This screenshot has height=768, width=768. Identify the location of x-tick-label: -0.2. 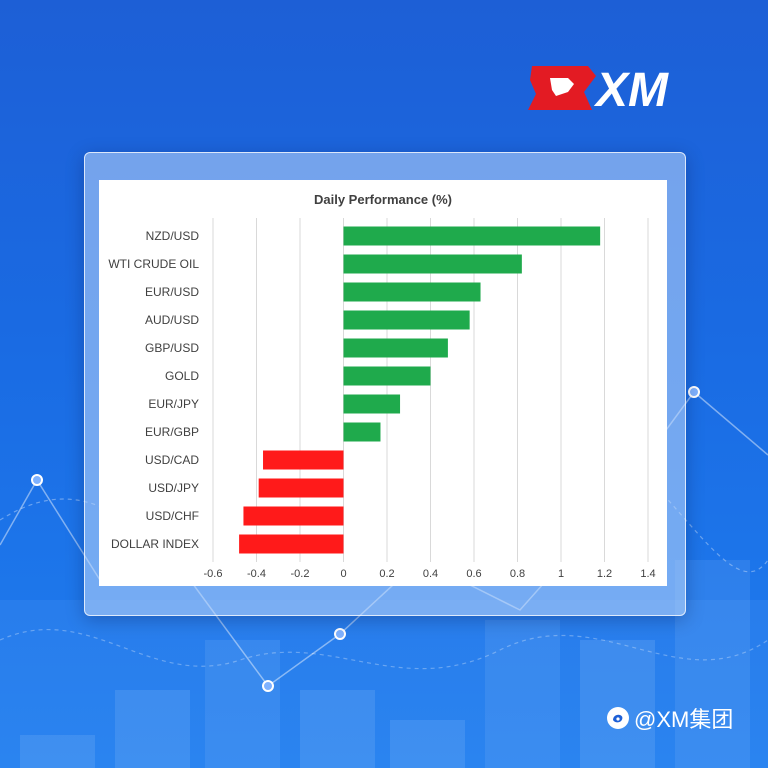
(300, 574).